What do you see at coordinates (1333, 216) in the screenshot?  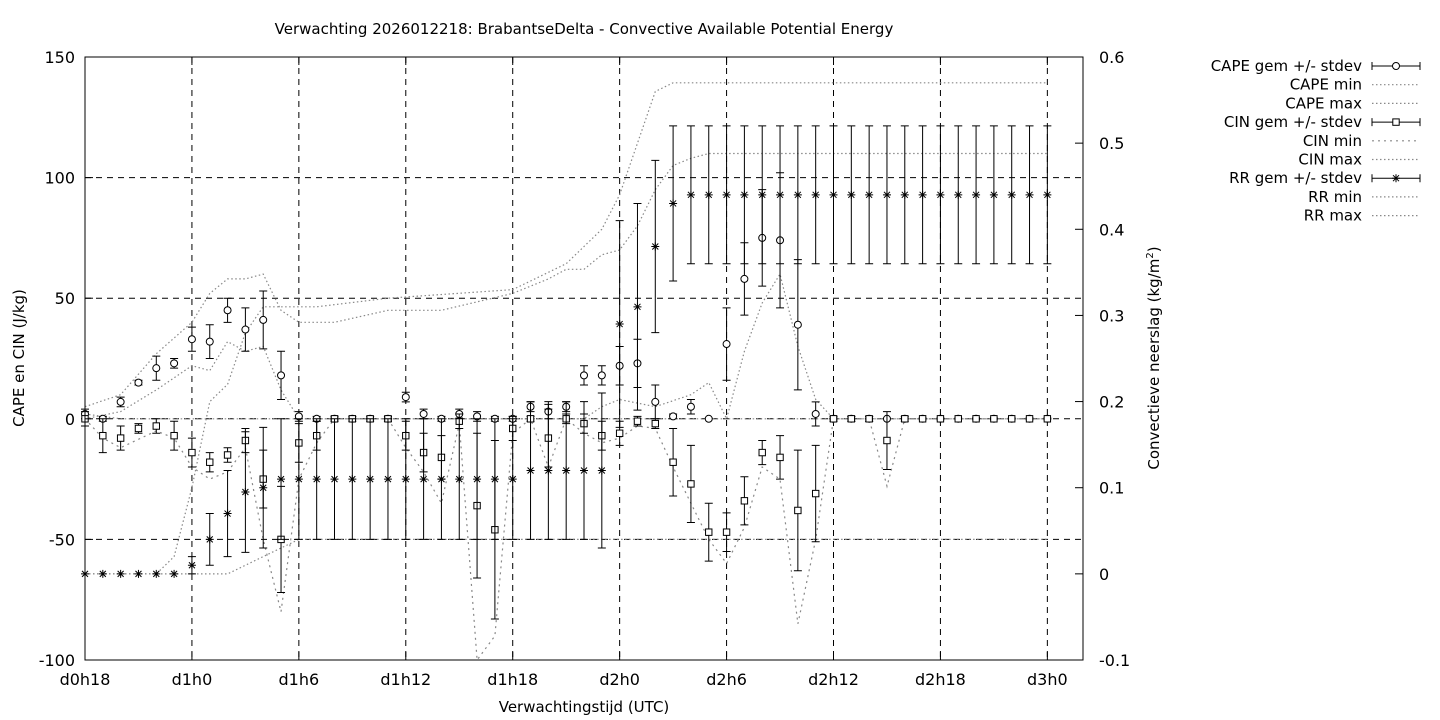 I see `legend-label-8: RR max` at bounding box center [1333, 216].